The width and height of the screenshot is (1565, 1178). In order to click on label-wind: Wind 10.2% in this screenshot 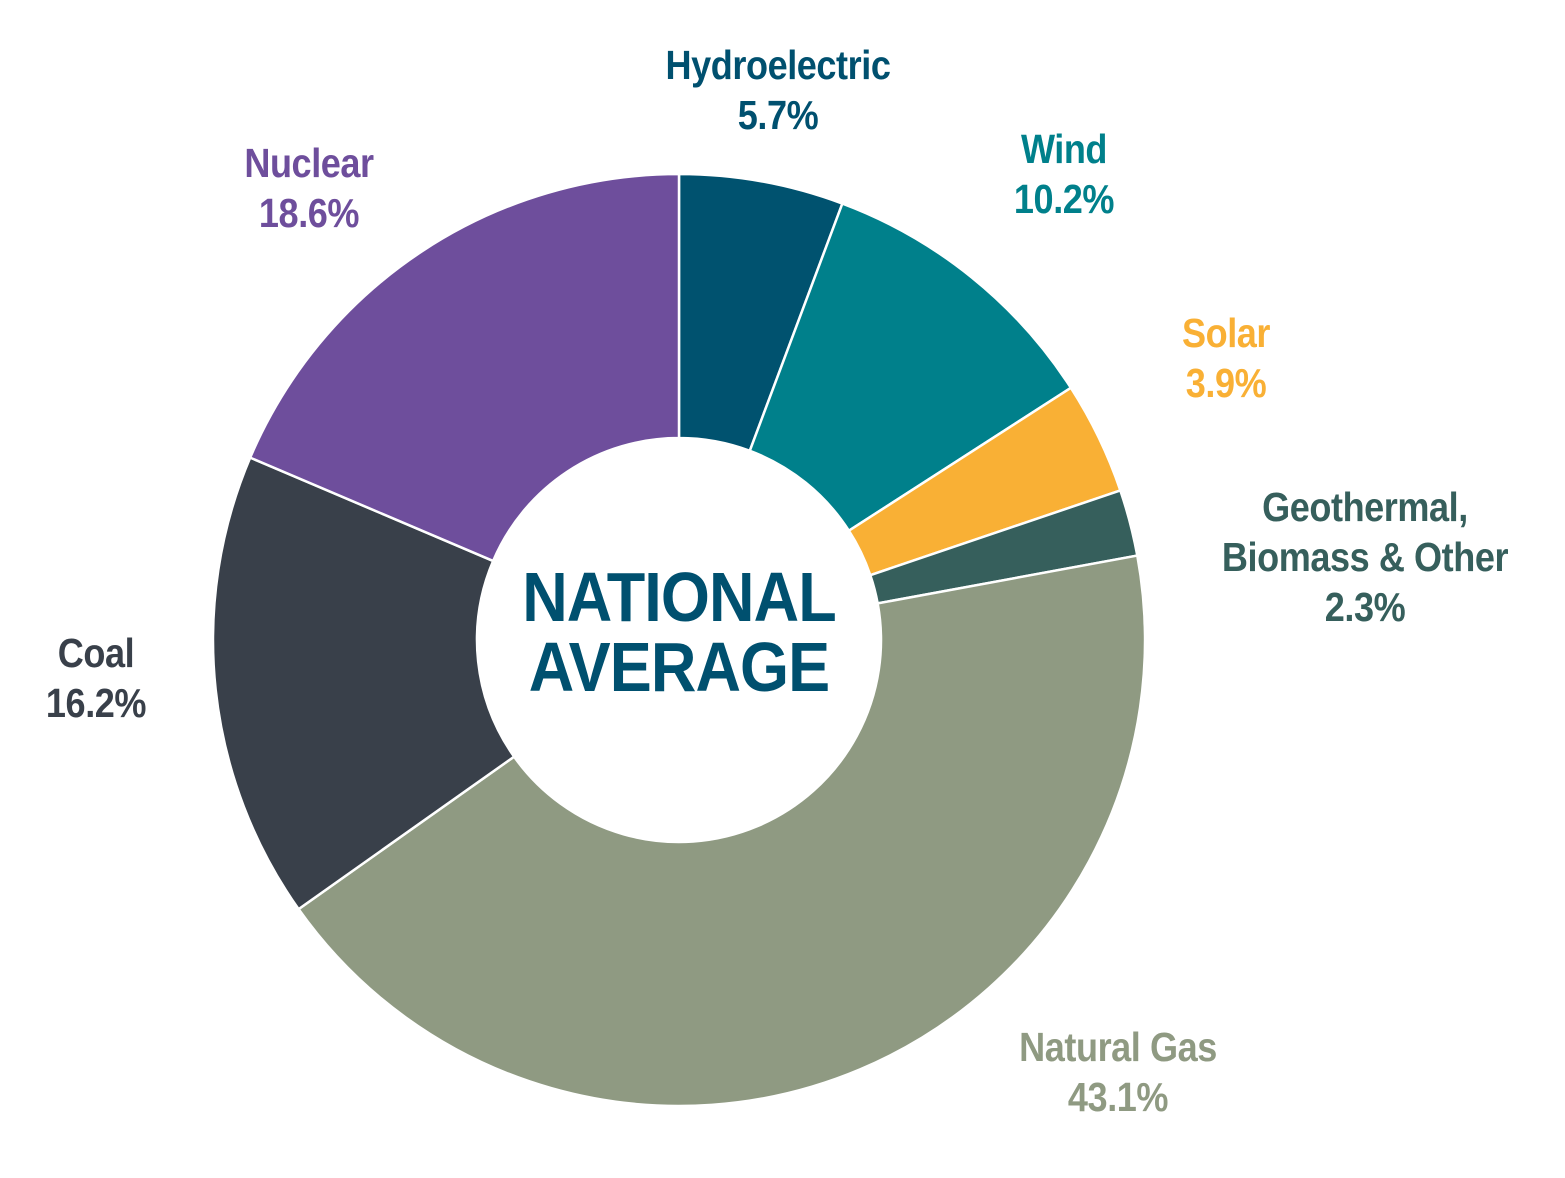, I will do `click(1064, 174)`.